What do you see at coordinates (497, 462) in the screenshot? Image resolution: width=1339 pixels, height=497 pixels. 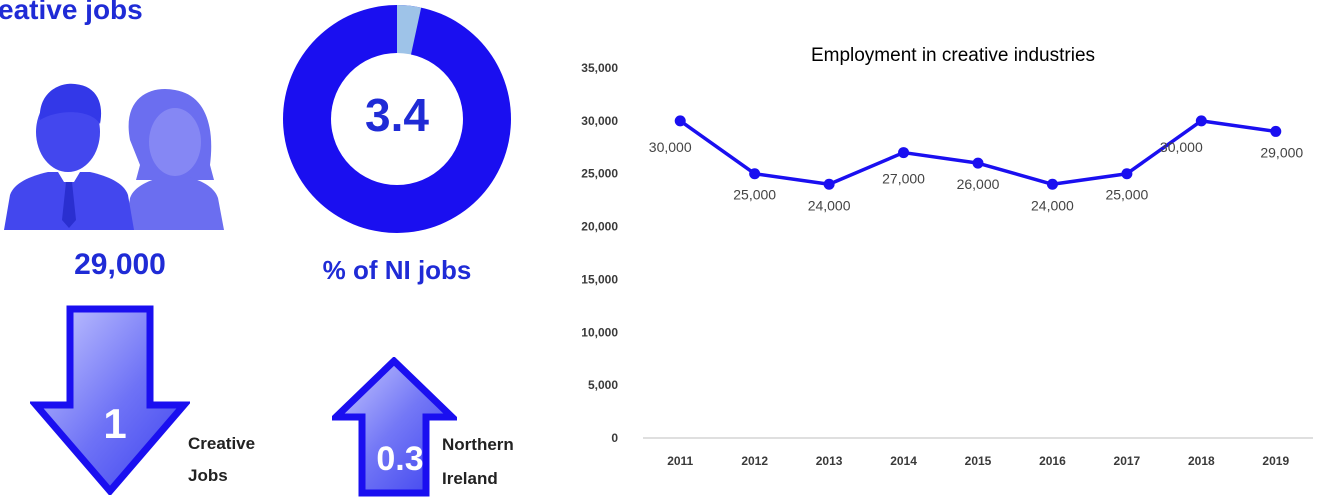 I see `up-arrow-caption: Northern Ireland` at bounding box center [497, 462].